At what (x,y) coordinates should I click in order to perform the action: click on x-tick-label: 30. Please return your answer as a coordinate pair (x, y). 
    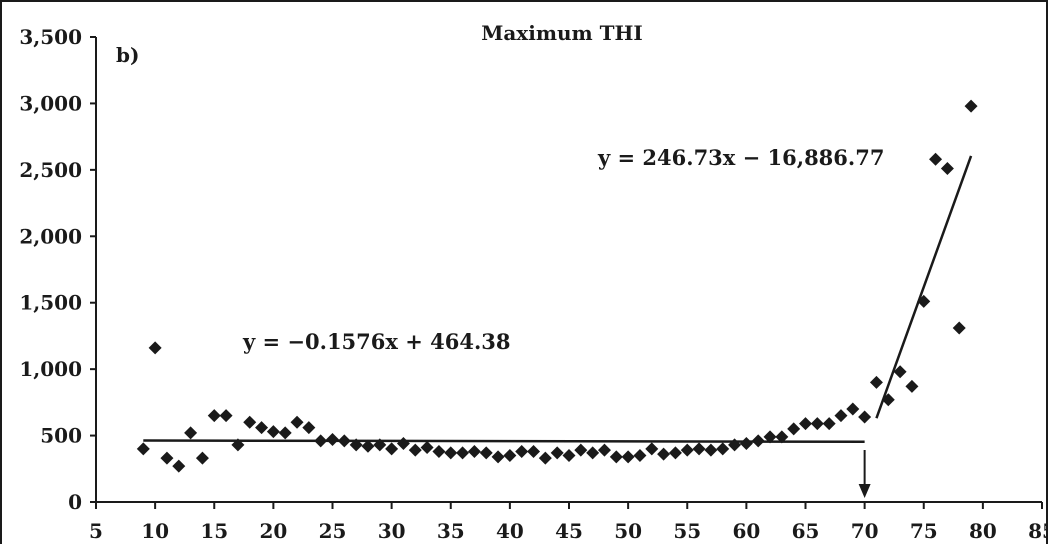
    Looking at the image, I should click on (392, 531).